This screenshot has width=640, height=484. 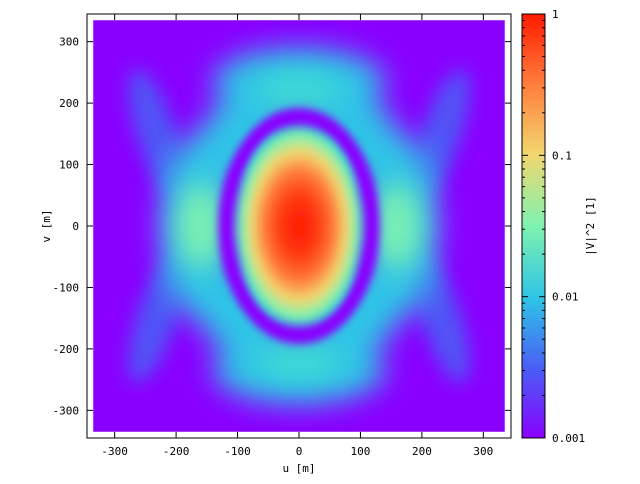 I want to click on colorbar-tick-label: 0.01, so click(x=565, y=297).